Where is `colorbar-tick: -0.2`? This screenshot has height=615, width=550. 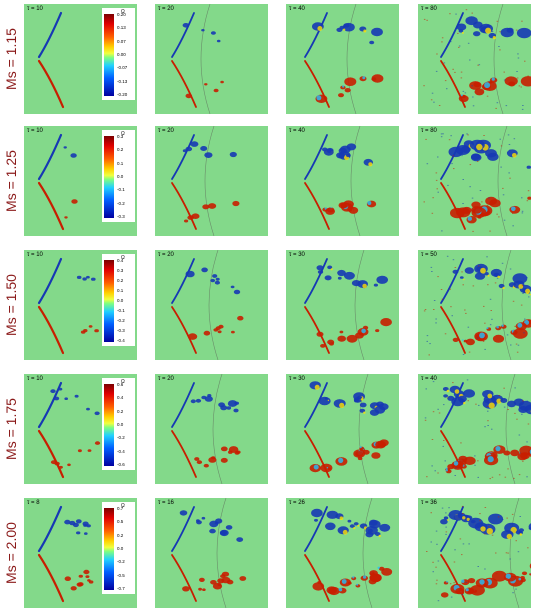
colorbar-tick: -0.2 is located at coordinates (121, 203).